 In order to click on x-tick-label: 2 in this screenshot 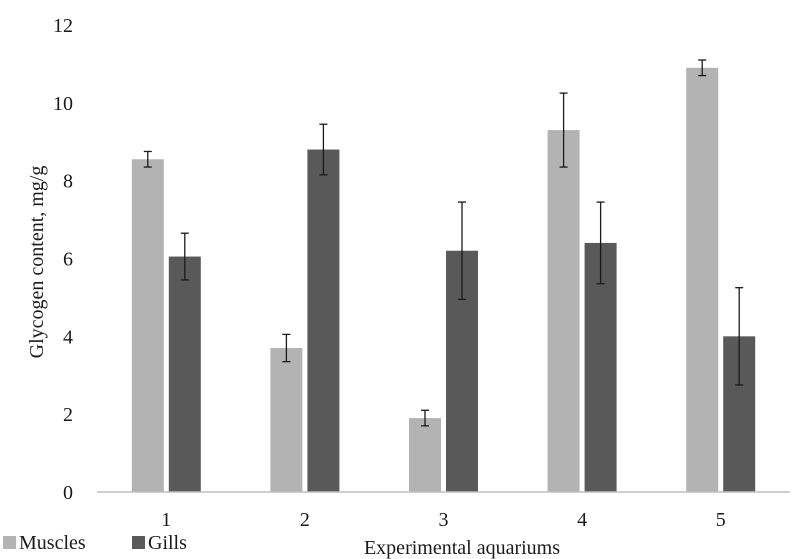, I will do `click(305, 520)`.